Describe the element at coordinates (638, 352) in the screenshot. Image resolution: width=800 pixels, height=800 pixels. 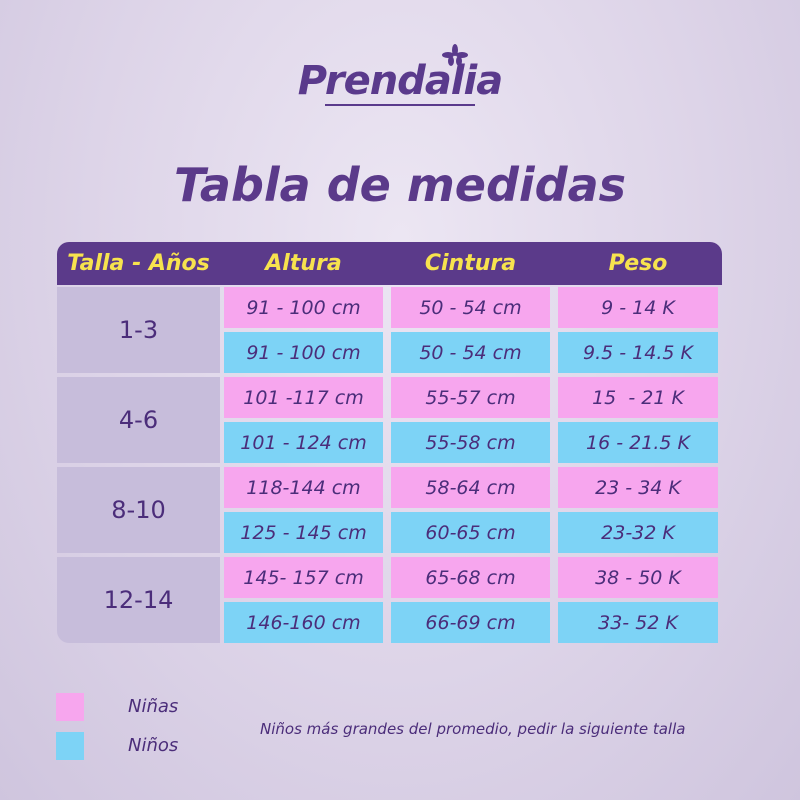
I see `table-cell: 9.5 - 14.5 K` at that location.